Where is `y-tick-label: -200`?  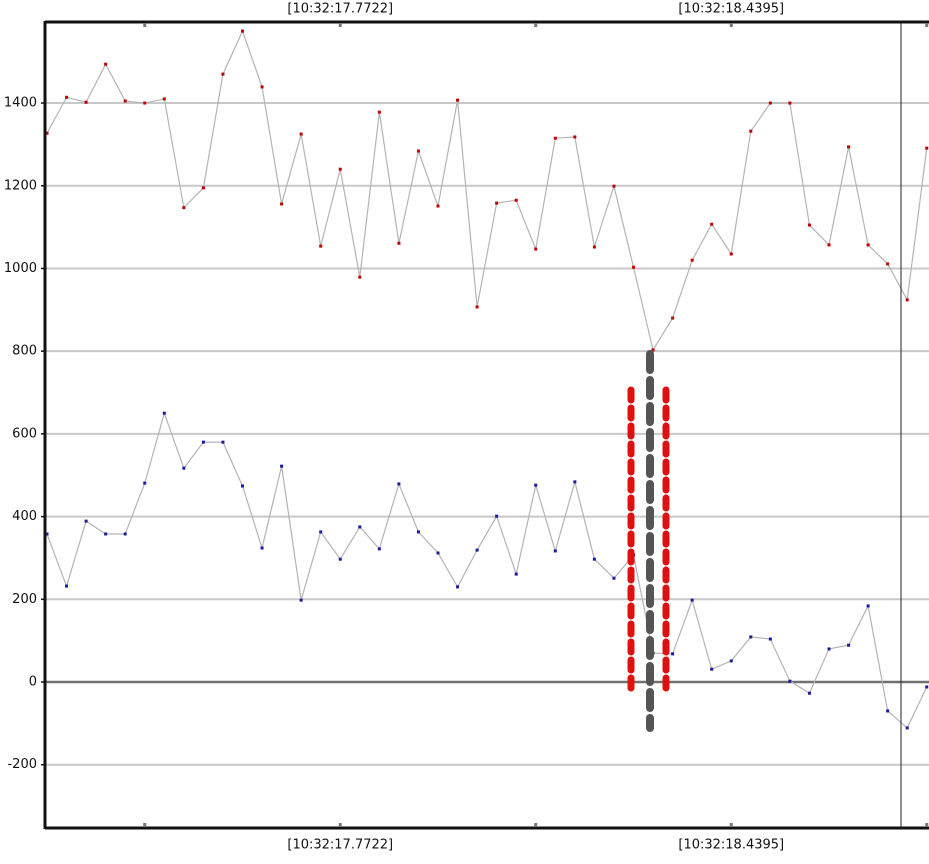 y-tick-label: -200 is located at coordinates (22, 764).